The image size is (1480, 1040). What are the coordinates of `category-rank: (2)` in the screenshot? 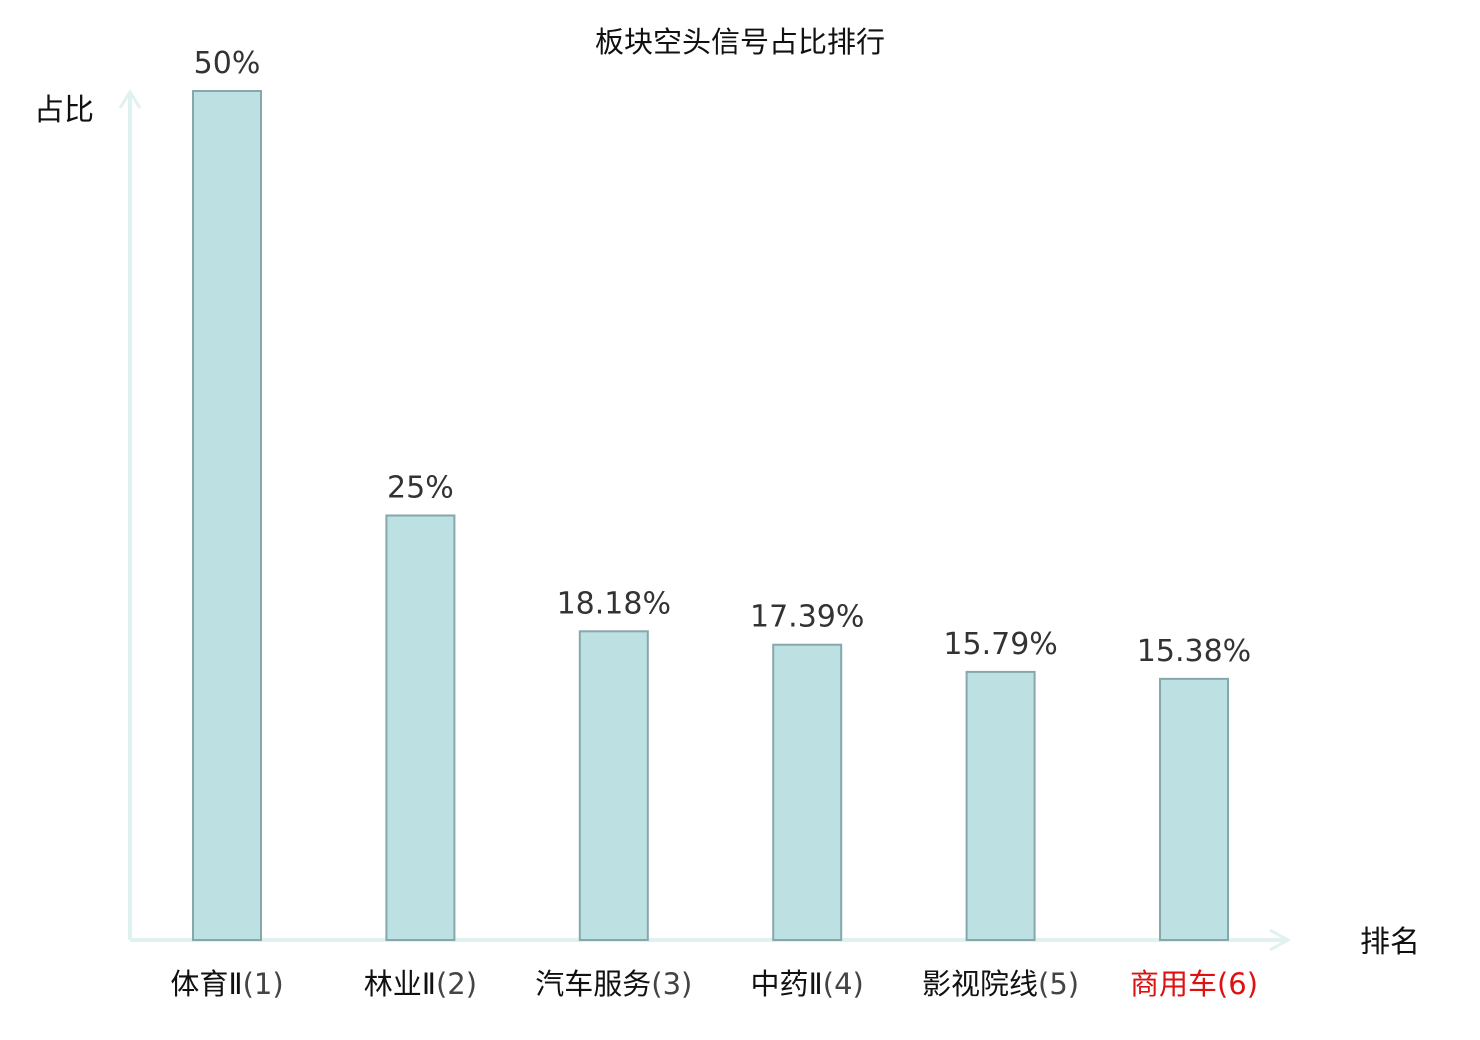 It's located at (456, 984).